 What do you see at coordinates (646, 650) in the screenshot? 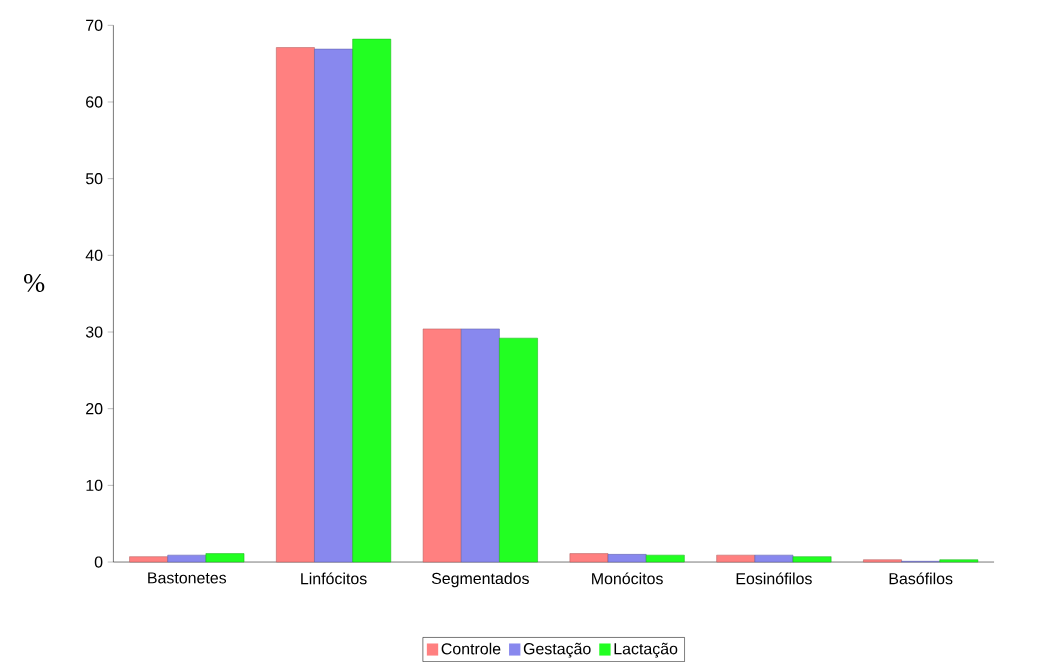
I see `legend-label: Lactação` at bounding box center [646, 650].